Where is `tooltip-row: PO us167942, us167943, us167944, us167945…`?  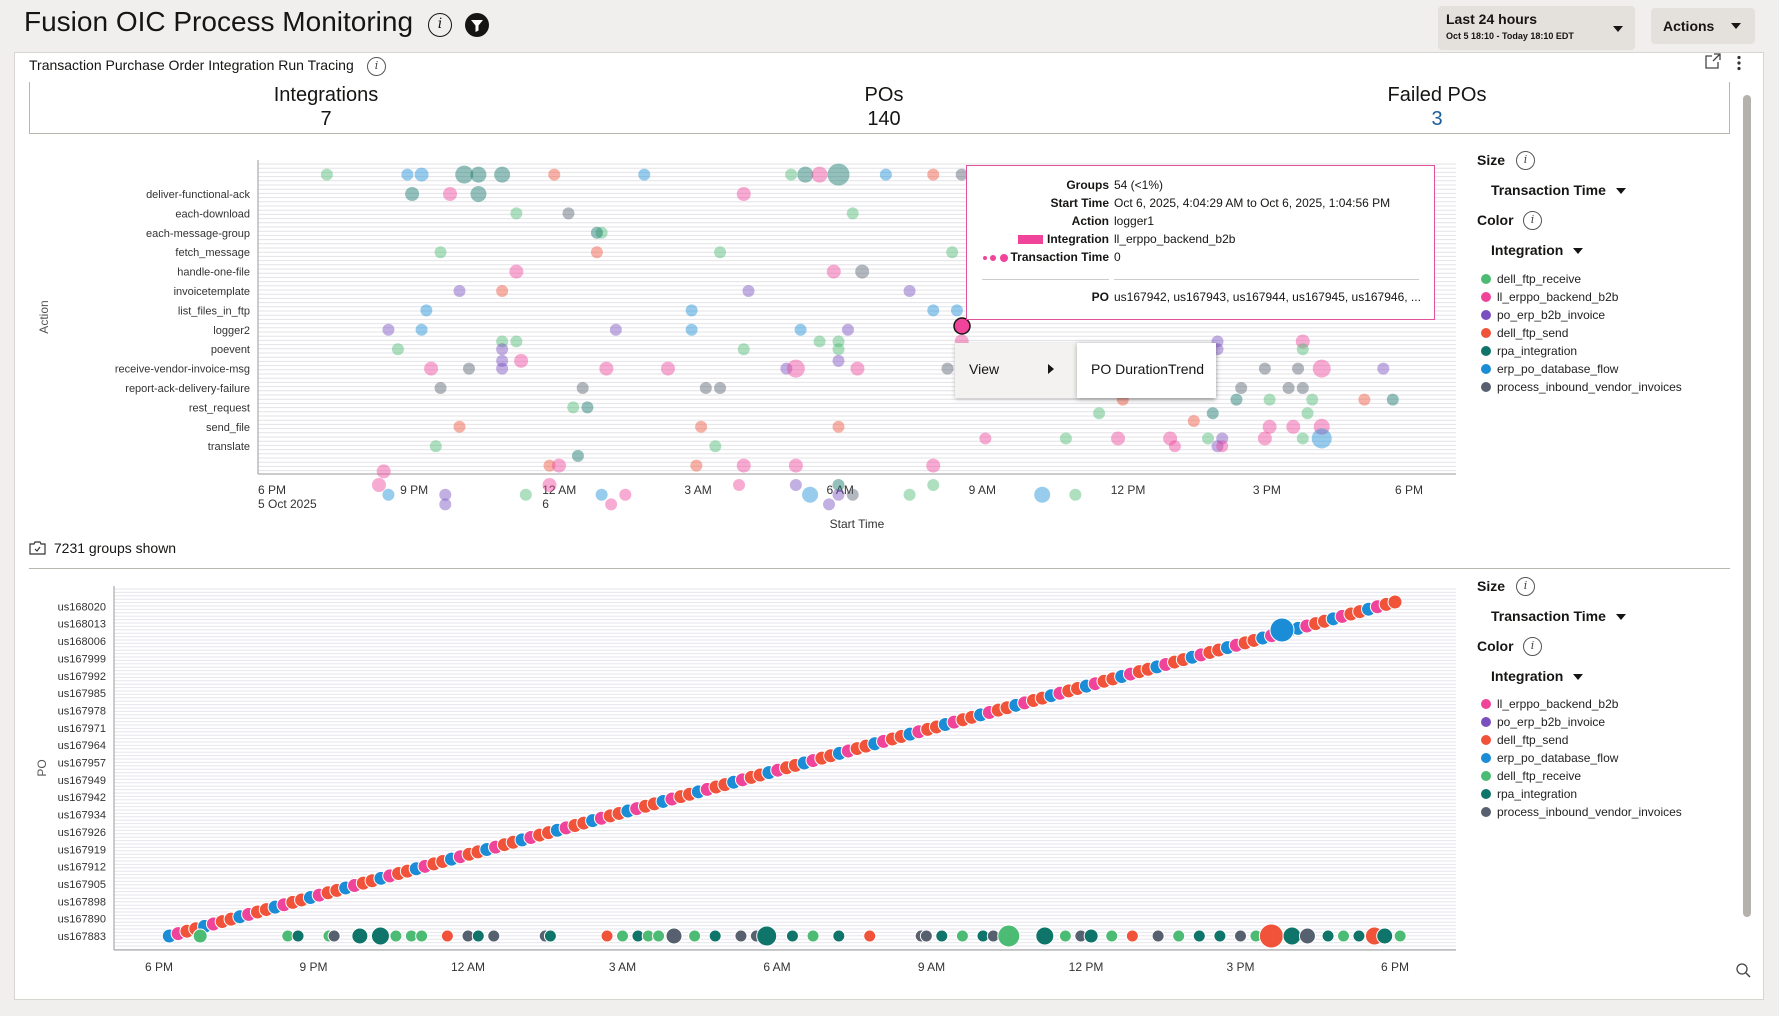
tooltip-row: PO us167942, us167943, us167944, us167945… is located at coordinates (1201, 298).